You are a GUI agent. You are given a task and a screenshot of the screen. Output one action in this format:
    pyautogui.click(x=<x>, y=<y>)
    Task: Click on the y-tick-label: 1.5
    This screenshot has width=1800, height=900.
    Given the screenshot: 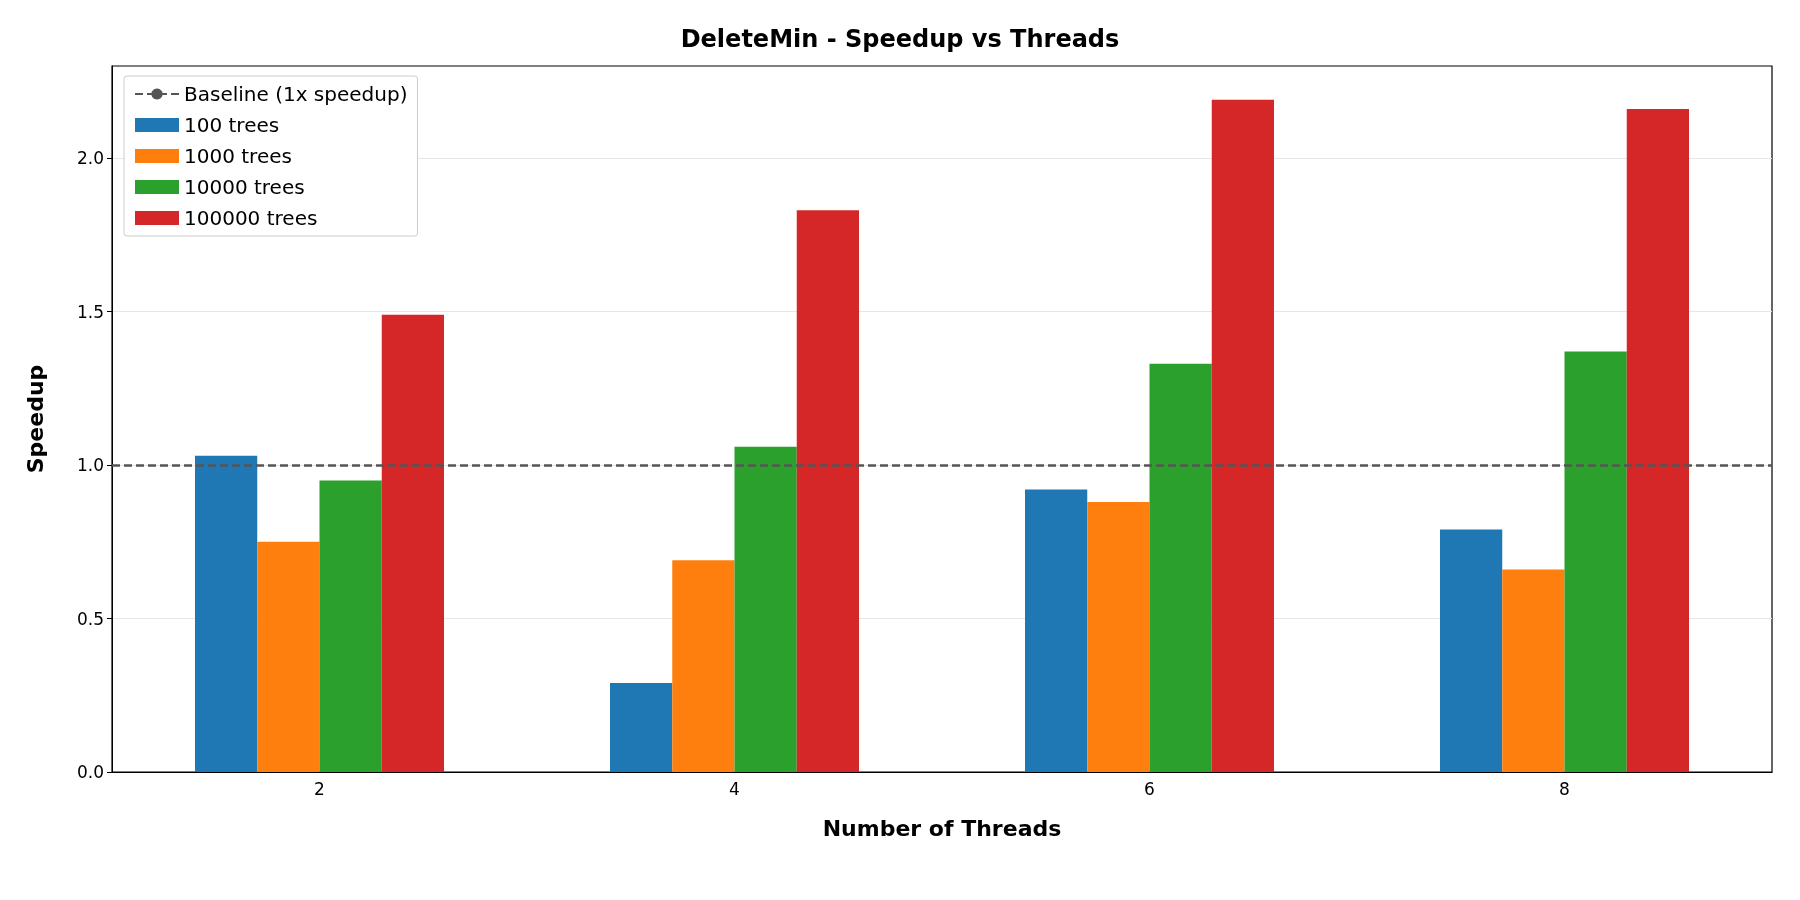 What is the action you would take?
    pyautogui.click(x=90, y=311)
    